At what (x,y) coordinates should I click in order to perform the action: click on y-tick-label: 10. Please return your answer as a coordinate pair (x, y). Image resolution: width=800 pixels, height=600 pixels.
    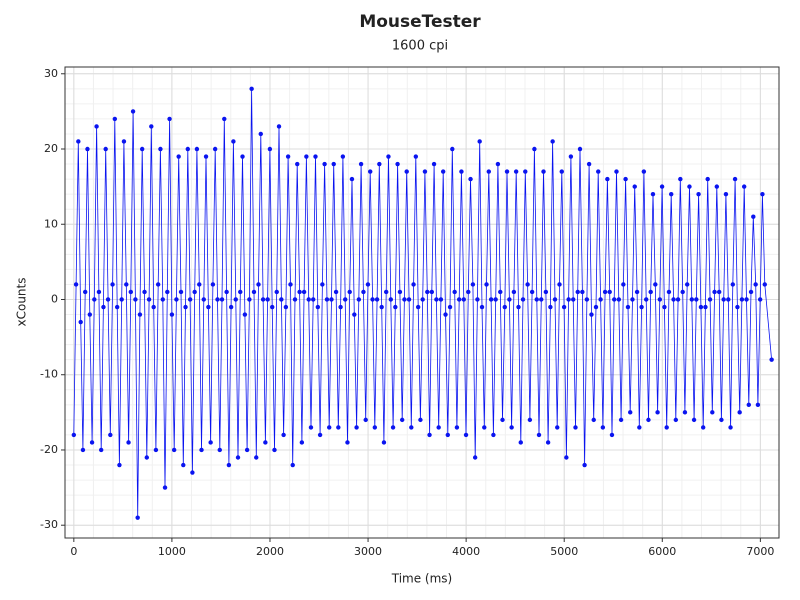
    Looking at the image, I should click on (51, 223).